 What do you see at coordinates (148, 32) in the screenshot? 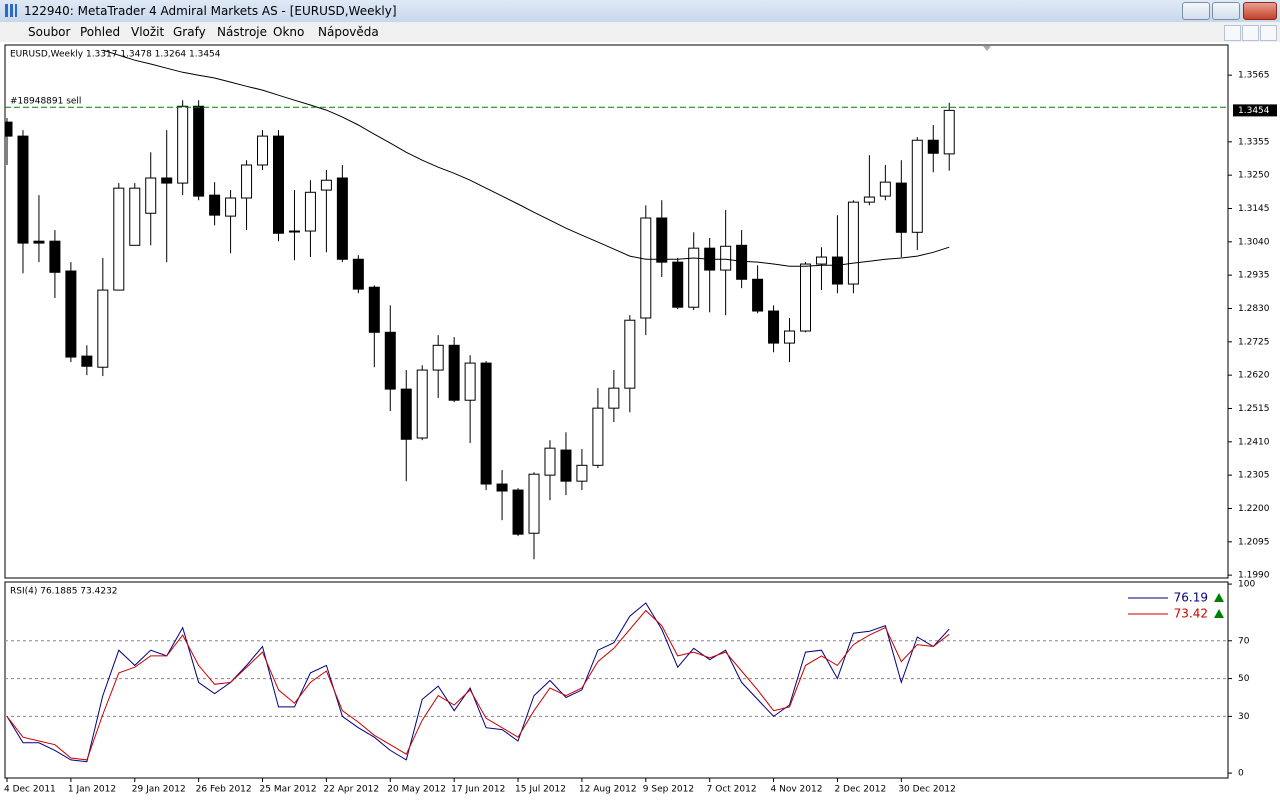
I see `menu-item: Vložit` at bounding box center [148, 32].